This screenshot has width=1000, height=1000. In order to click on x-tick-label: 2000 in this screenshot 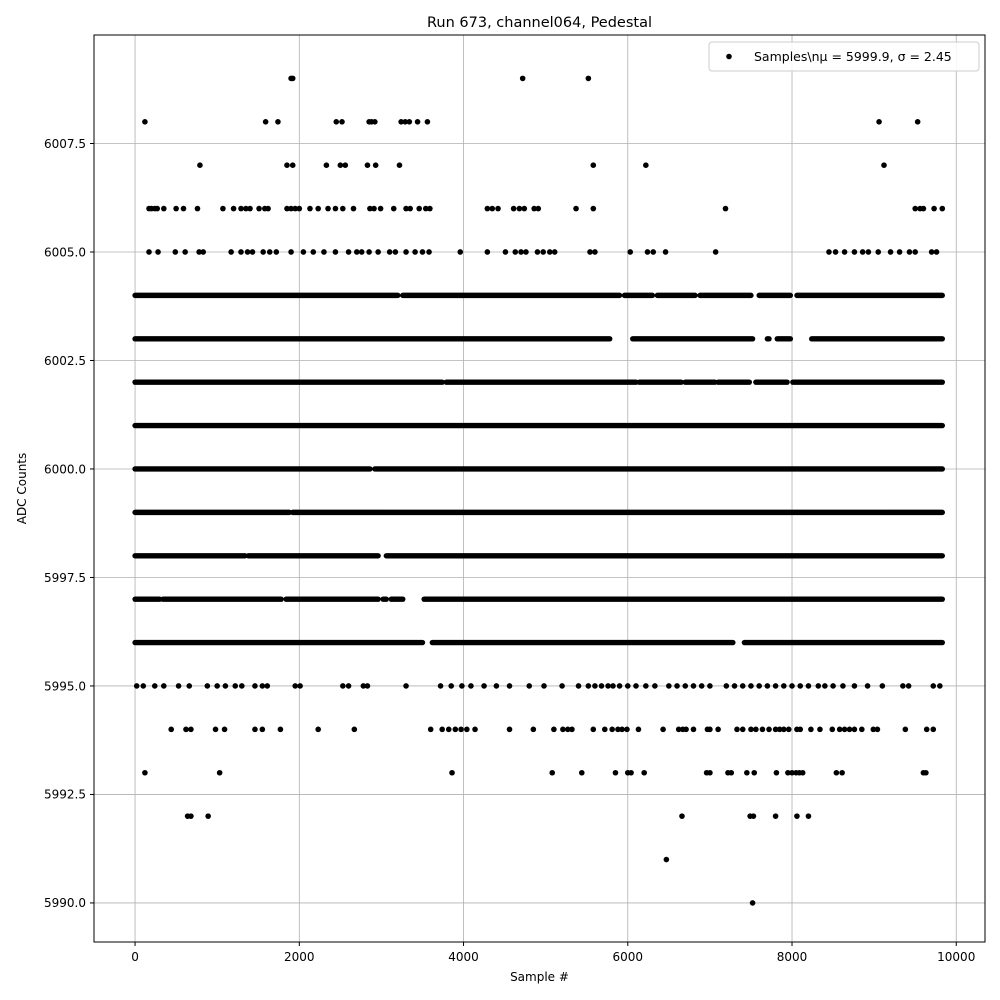, I will do `click(299, 957)`.